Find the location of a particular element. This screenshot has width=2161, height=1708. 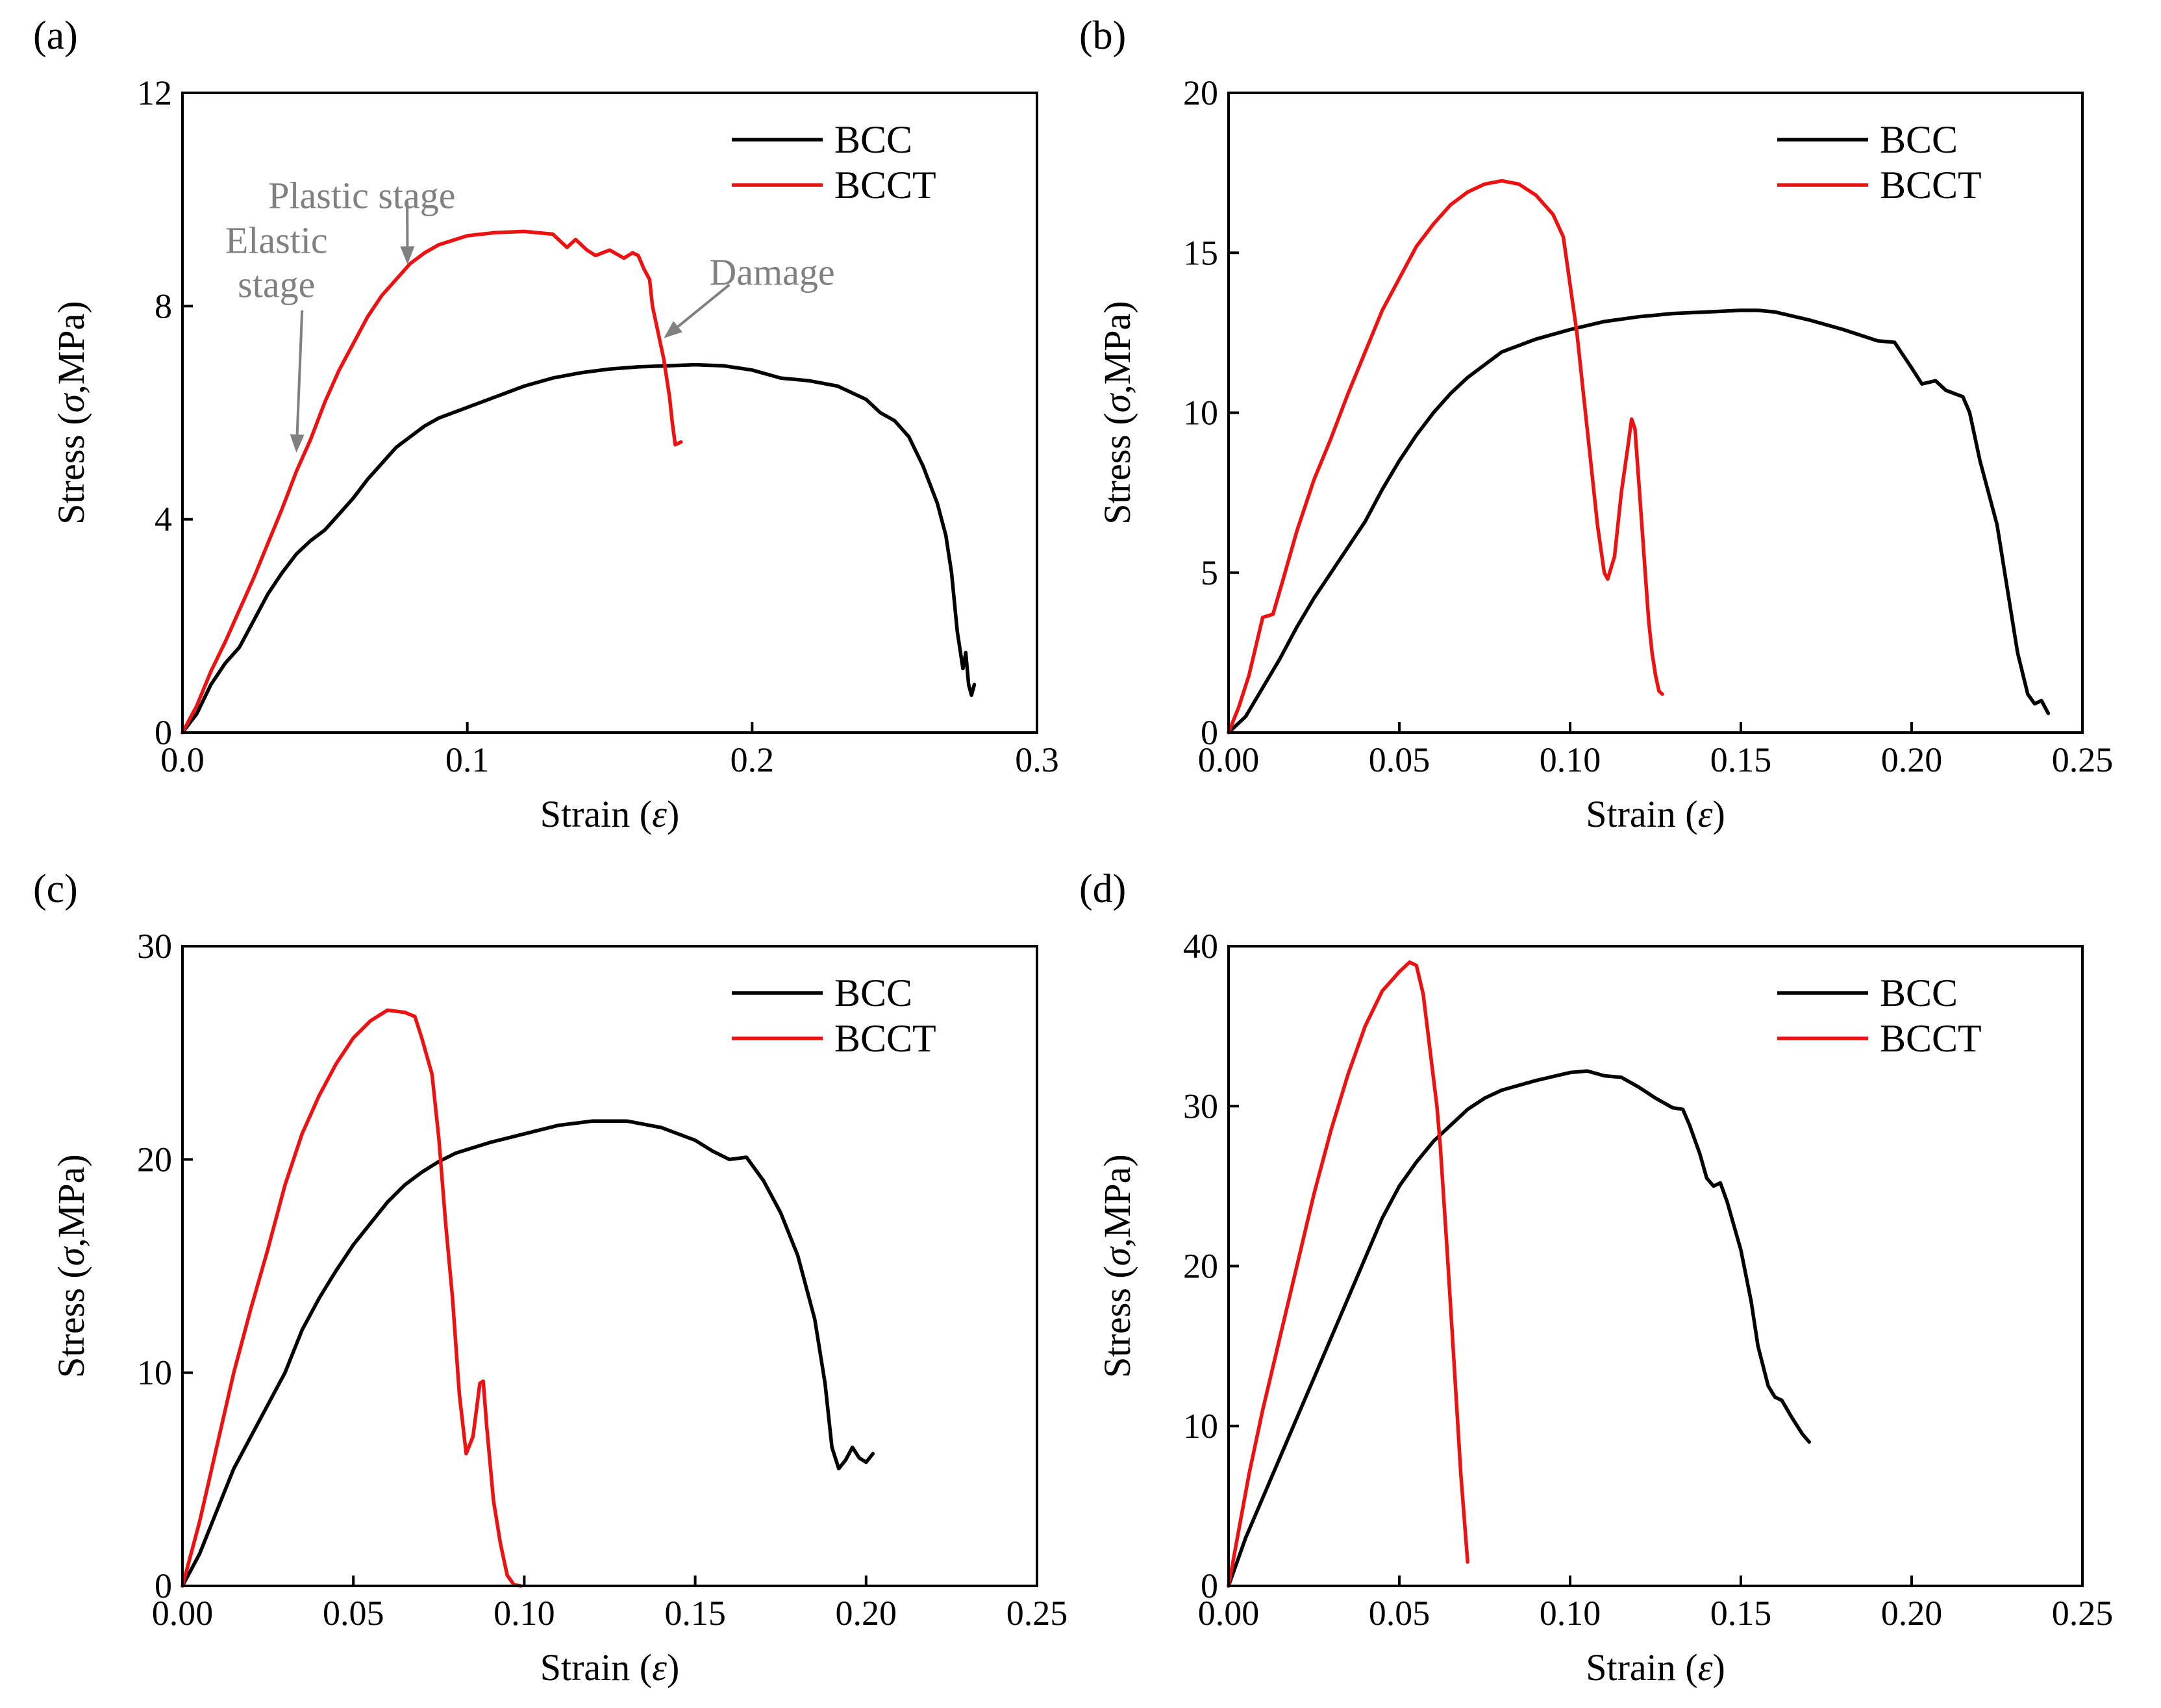

y-tick-label: 5 is located at coordinates (1209, 572).